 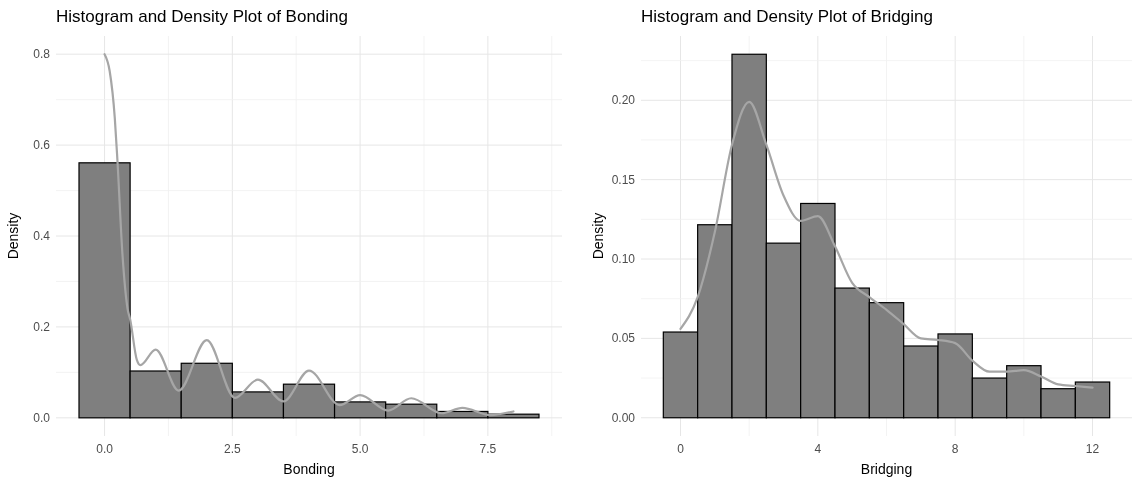 What do you see at coordinates (202, 16) in the screenshot?
I see `chart-title: Histogram and Density Plot of Bonding` at bounding box center [202, 16].